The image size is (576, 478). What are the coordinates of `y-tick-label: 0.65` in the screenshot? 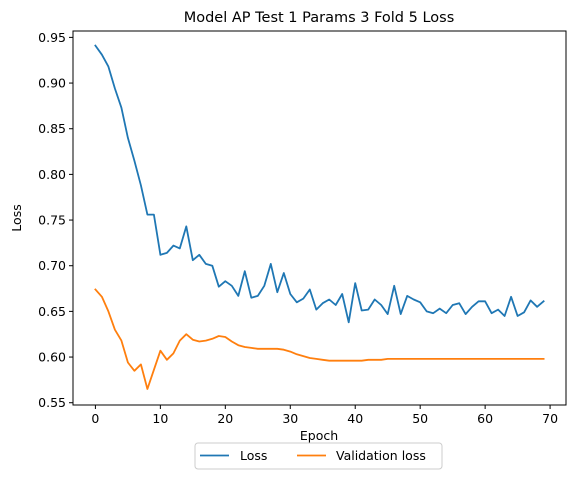 It's located at (52, 311).